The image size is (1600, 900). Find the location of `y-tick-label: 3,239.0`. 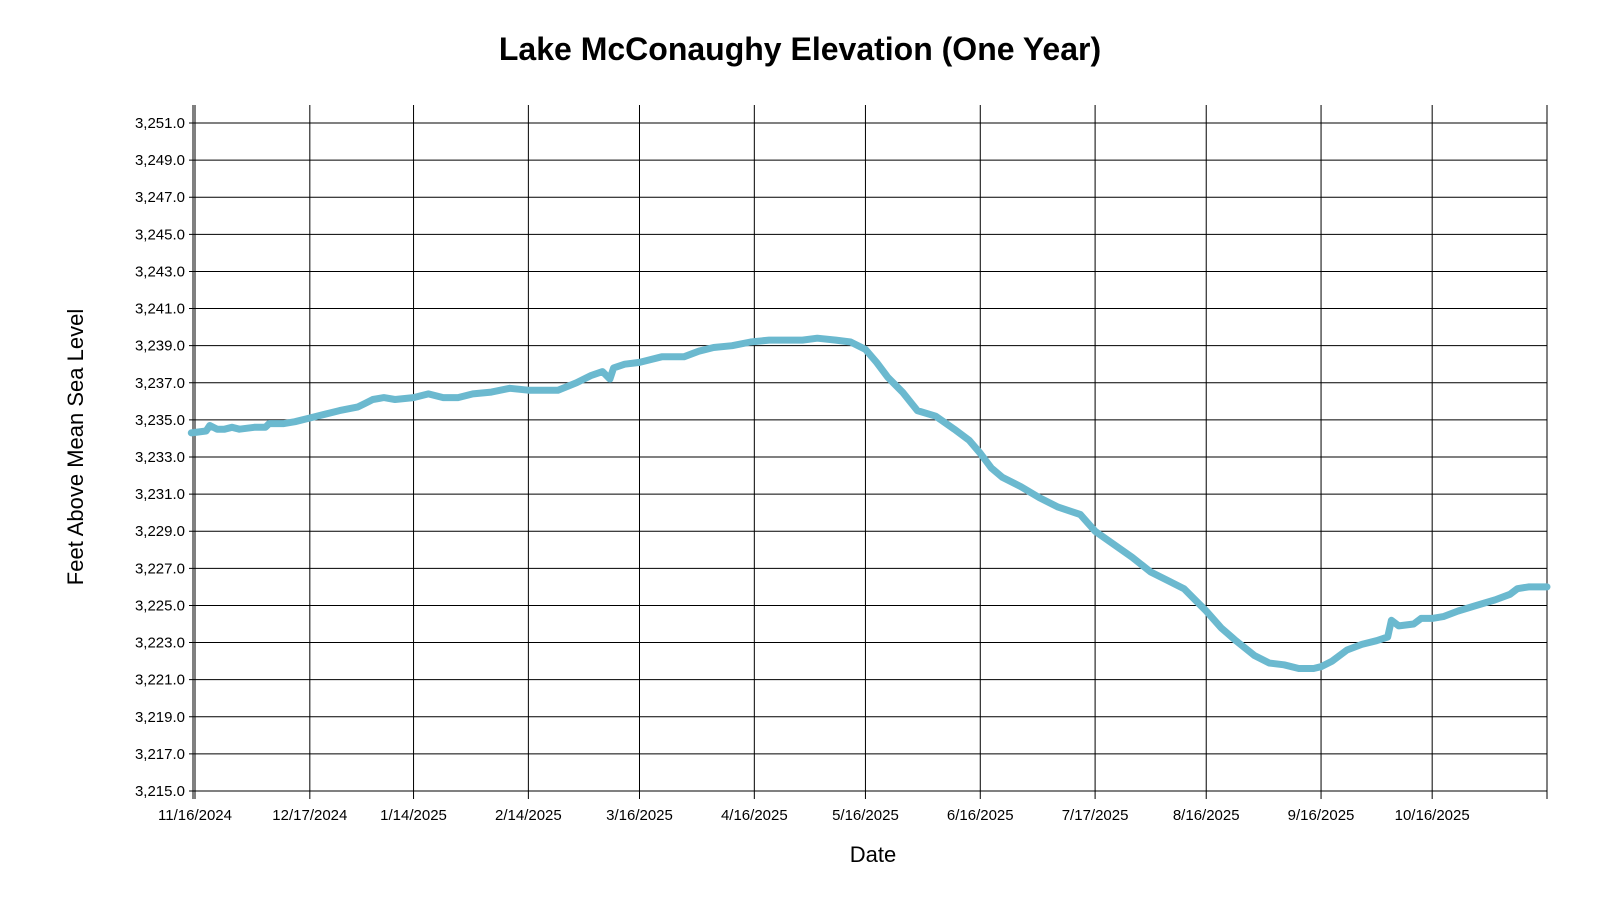

y-tick-label: 3,239.0 is located at coordinates (160, 346).